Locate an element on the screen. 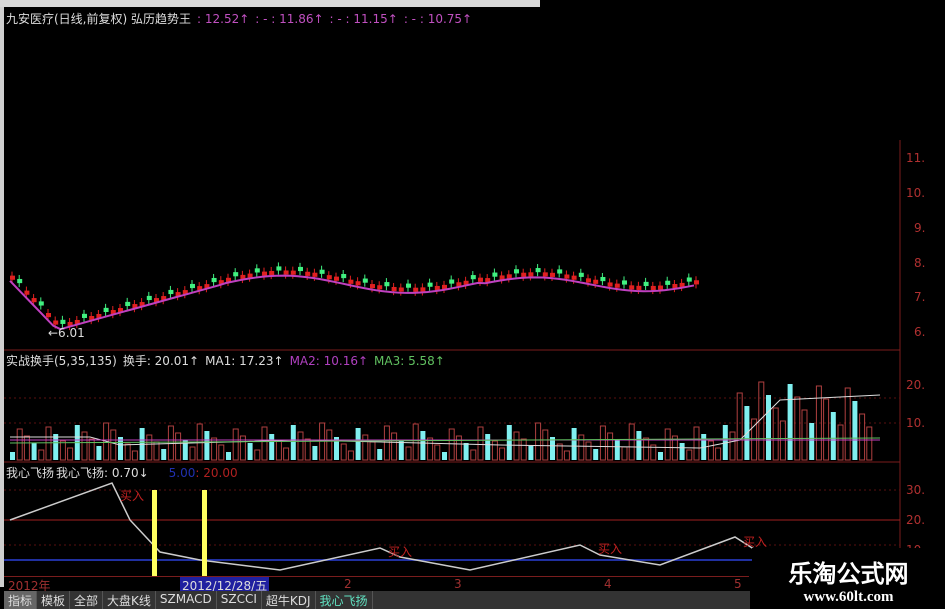 The height and width of the screenshot is (609, 945). low-price-label: ←6.01 is located at coordinates (66, 333).